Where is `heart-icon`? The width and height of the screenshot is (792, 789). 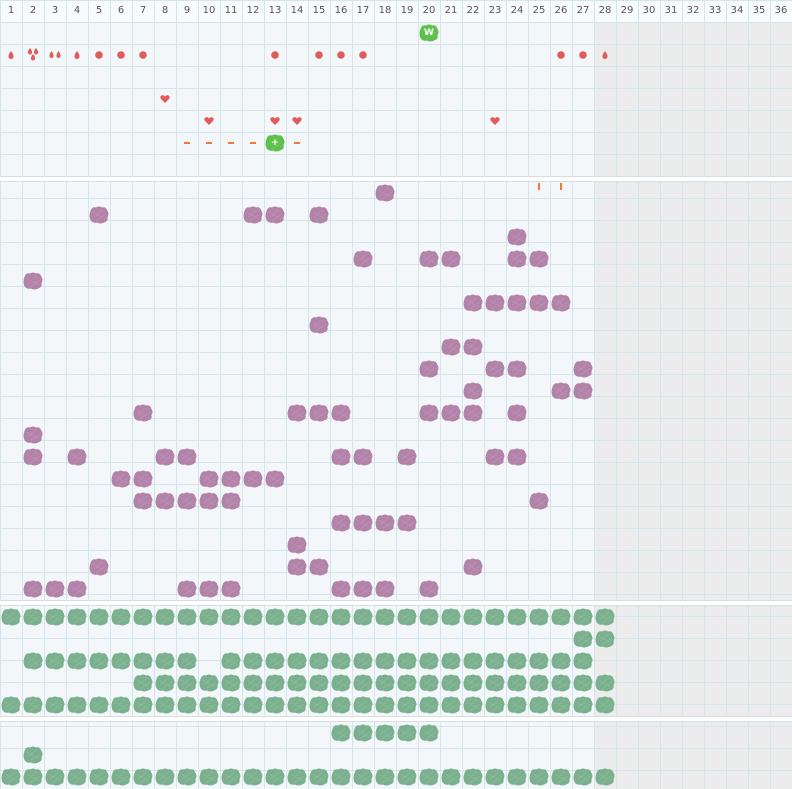
heart-icon is located at coordinates (209, 121).